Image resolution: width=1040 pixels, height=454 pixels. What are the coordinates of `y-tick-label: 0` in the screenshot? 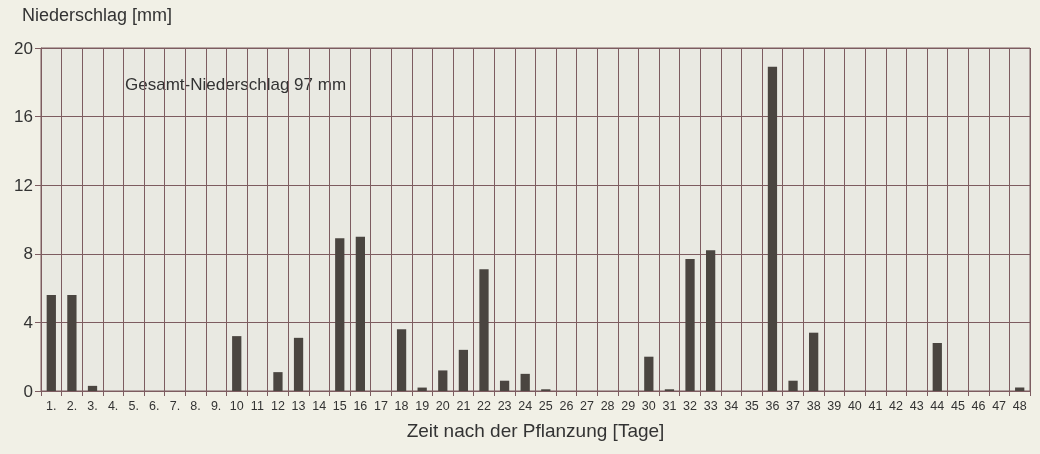 It's located at (28, 391).